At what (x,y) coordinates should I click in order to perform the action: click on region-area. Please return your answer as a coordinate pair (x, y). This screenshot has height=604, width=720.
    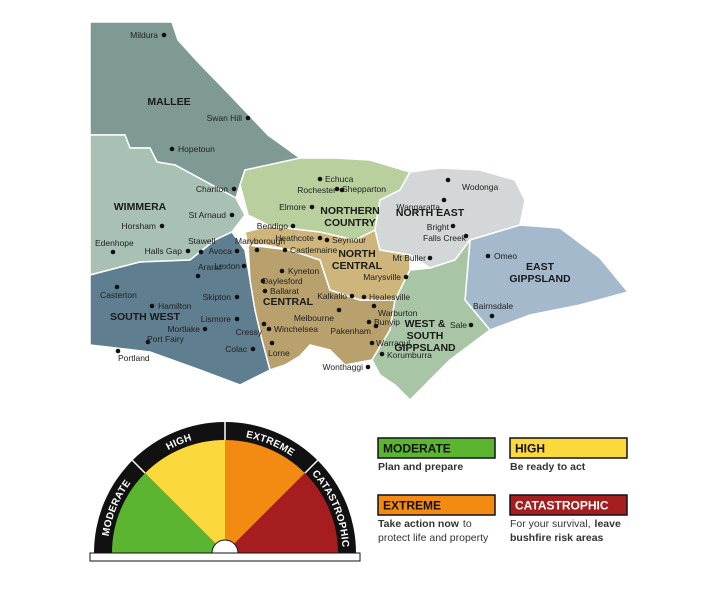
    Looking at the image, I should click on (431, 319).